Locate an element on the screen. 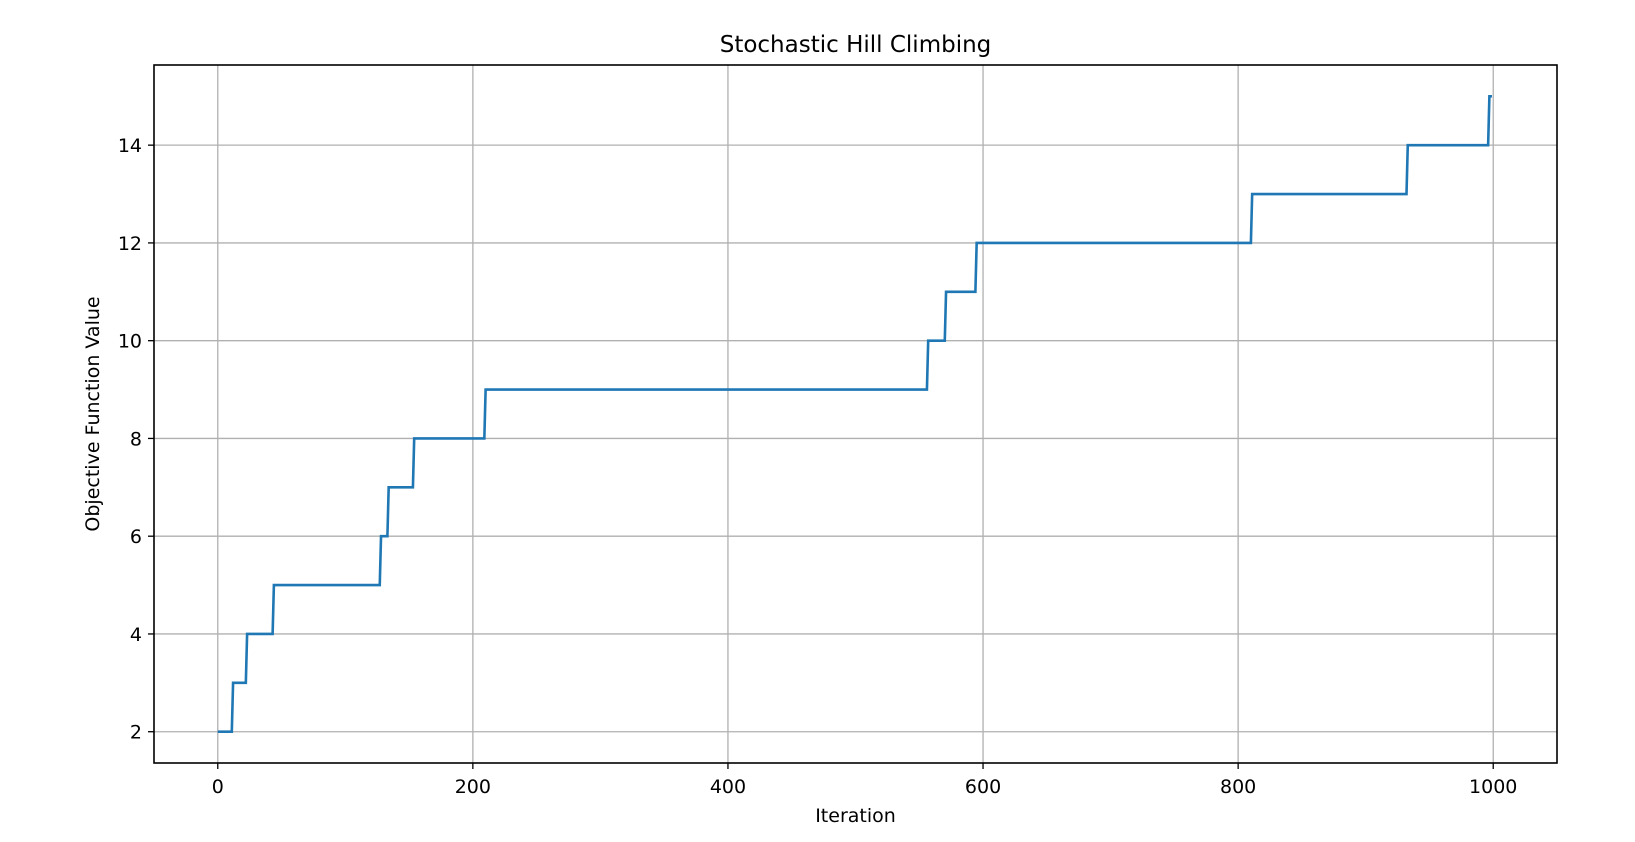  x-axis-label: Iteration is located at coordinates (855, 816).